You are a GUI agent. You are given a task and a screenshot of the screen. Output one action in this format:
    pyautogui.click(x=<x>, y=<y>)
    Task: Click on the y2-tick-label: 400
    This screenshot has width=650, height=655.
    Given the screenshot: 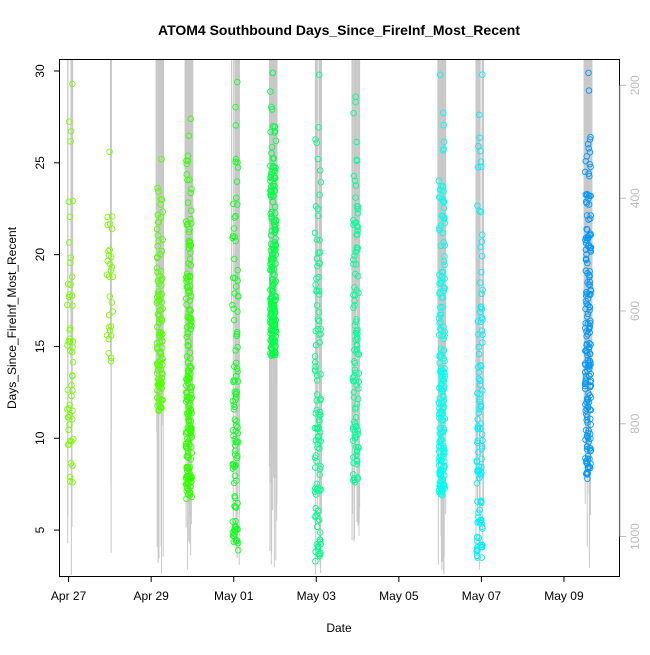 What is the action you would take?
    pyautogui.click(x=635, y=198)
    